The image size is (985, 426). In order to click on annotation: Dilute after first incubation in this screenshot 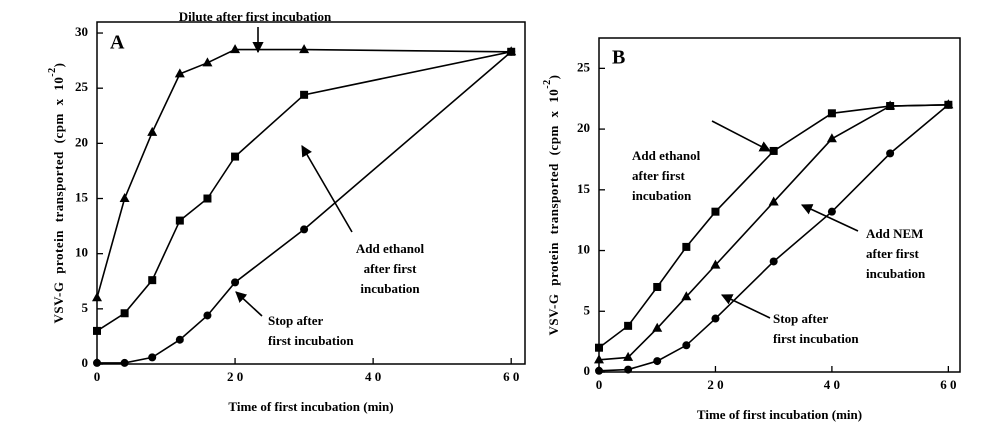, I will do `click(255, 16)`.